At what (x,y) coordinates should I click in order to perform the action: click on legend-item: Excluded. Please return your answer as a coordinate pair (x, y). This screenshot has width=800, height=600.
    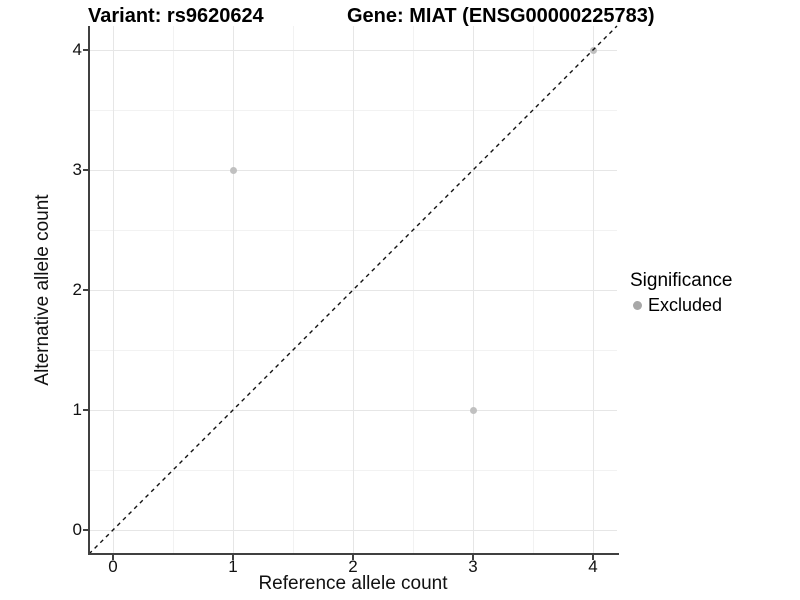
    Looking at the image, I should click on (715, 305).